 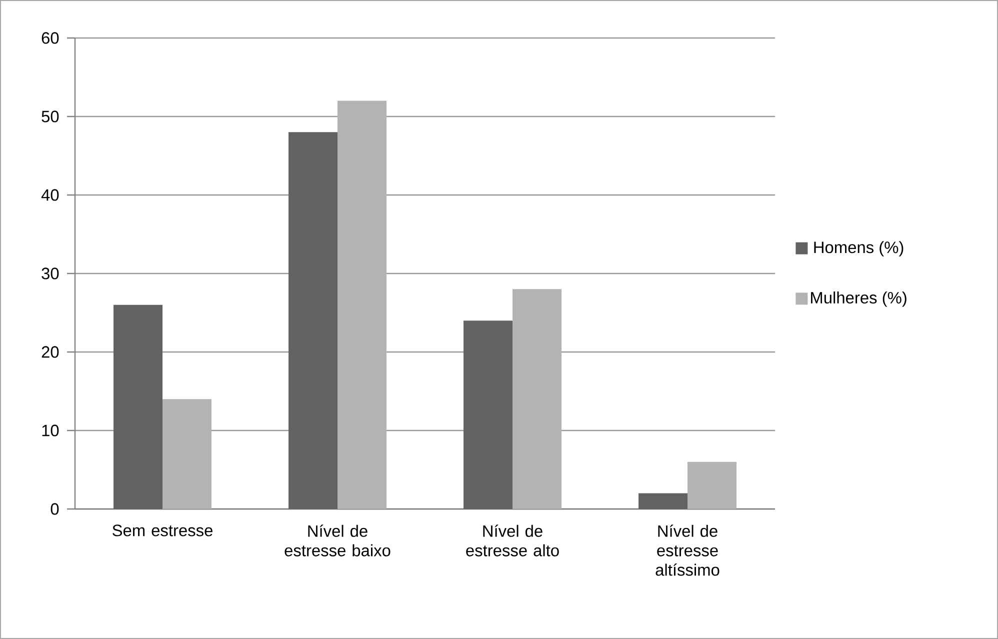 I want to click on y-tick-label: 40, so click(x=50, y=195).